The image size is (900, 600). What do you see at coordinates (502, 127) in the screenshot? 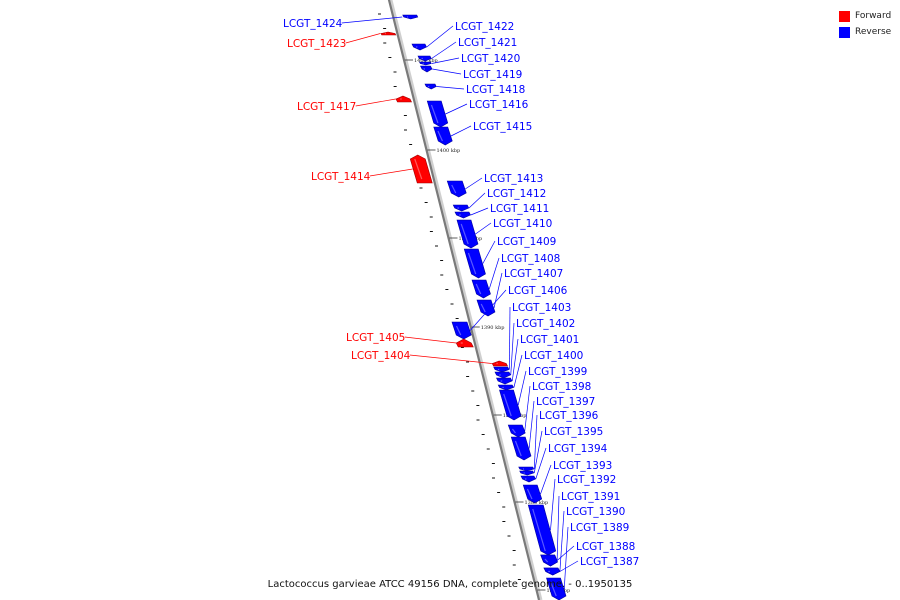
I see `gene-label: LCGT_1415` at bounding box center [502, 127].